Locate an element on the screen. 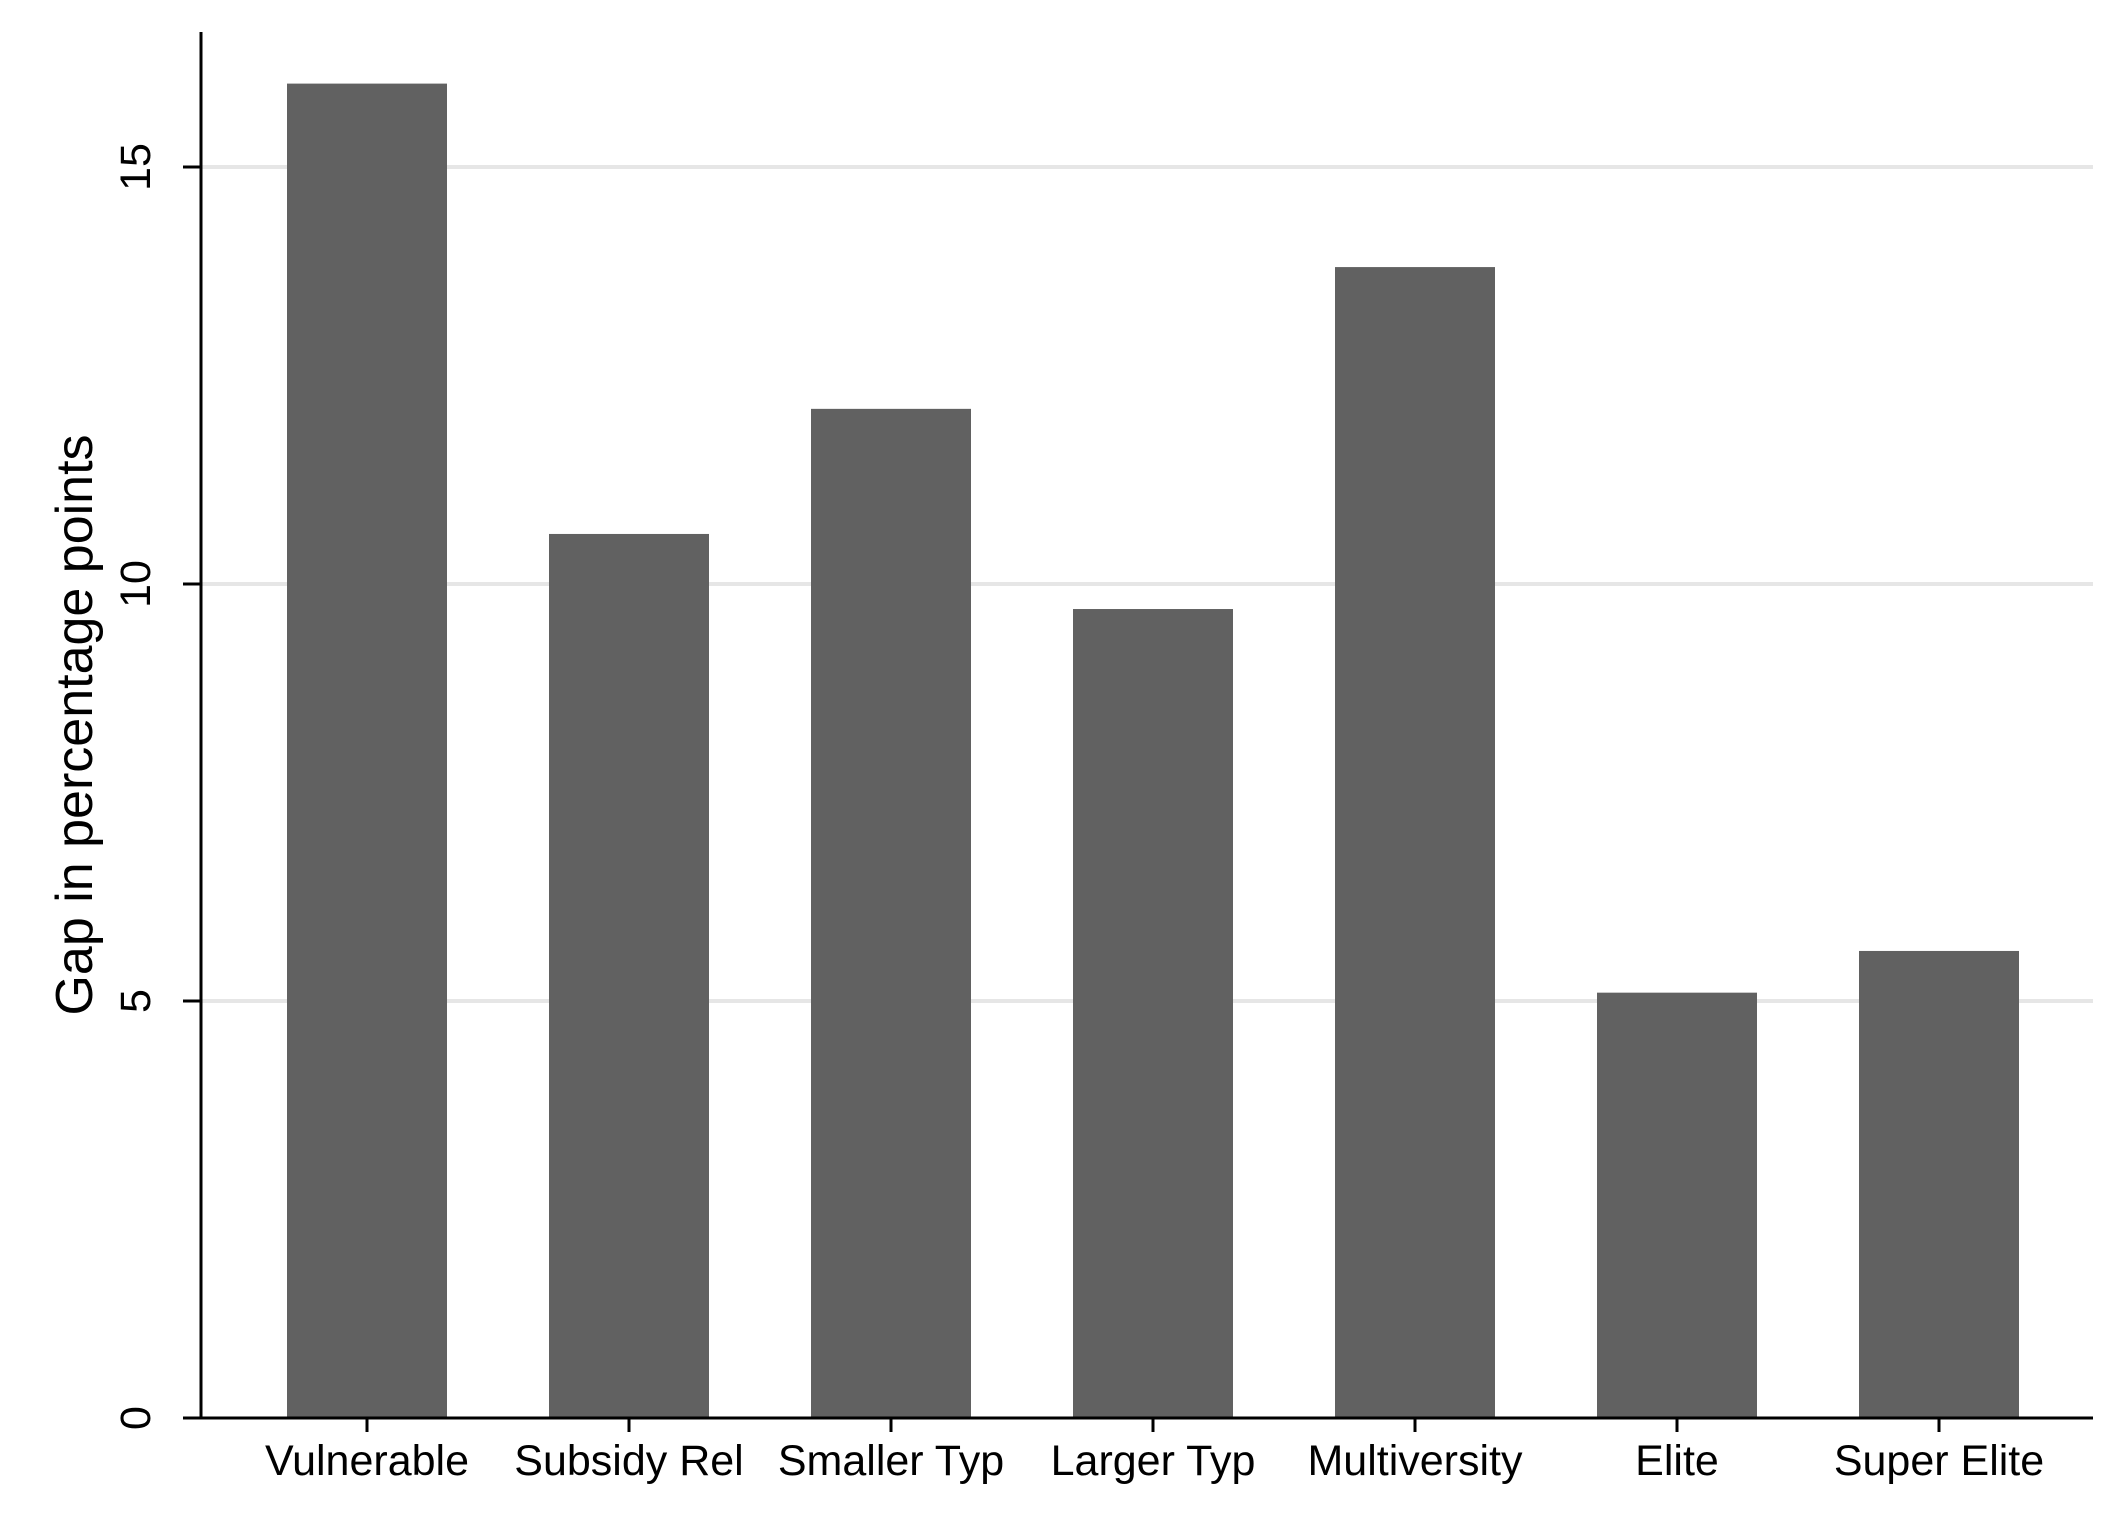 This screenshot has height=1528, width=2122. x-category-label-multiversity: Multiversity is located at coordinates (1415, 1461).